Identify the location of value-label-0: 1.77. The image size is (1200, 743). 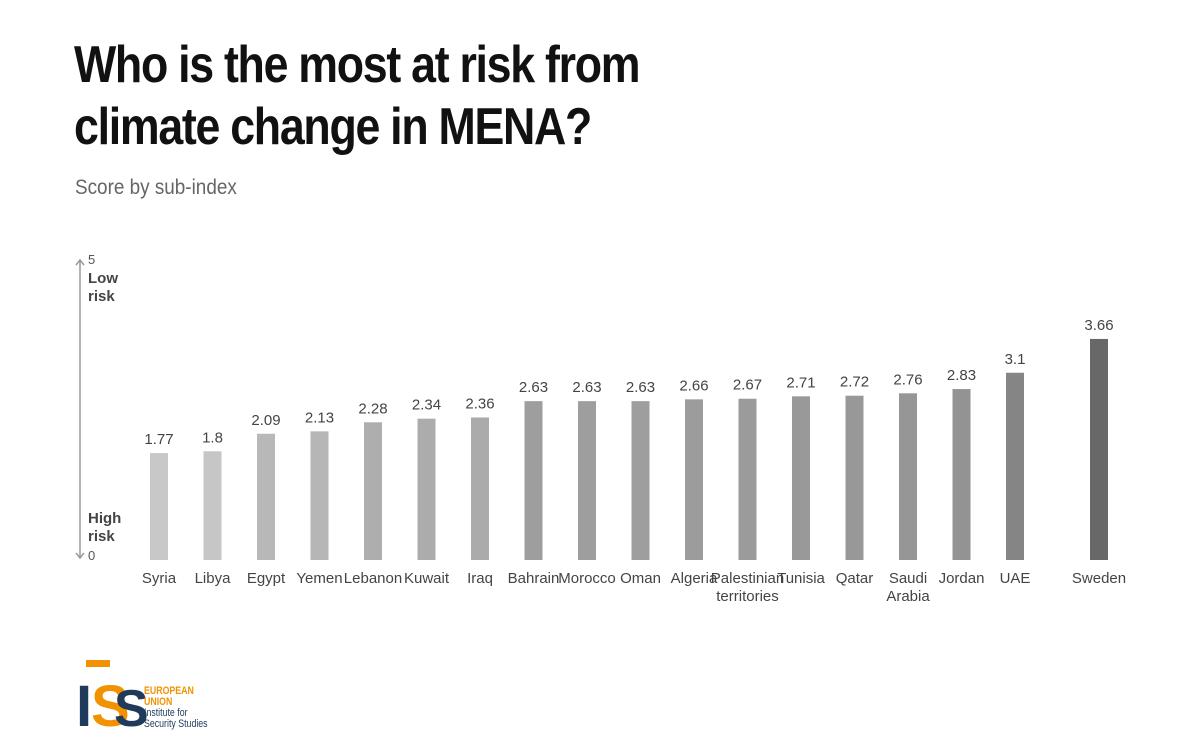
(158, 439).